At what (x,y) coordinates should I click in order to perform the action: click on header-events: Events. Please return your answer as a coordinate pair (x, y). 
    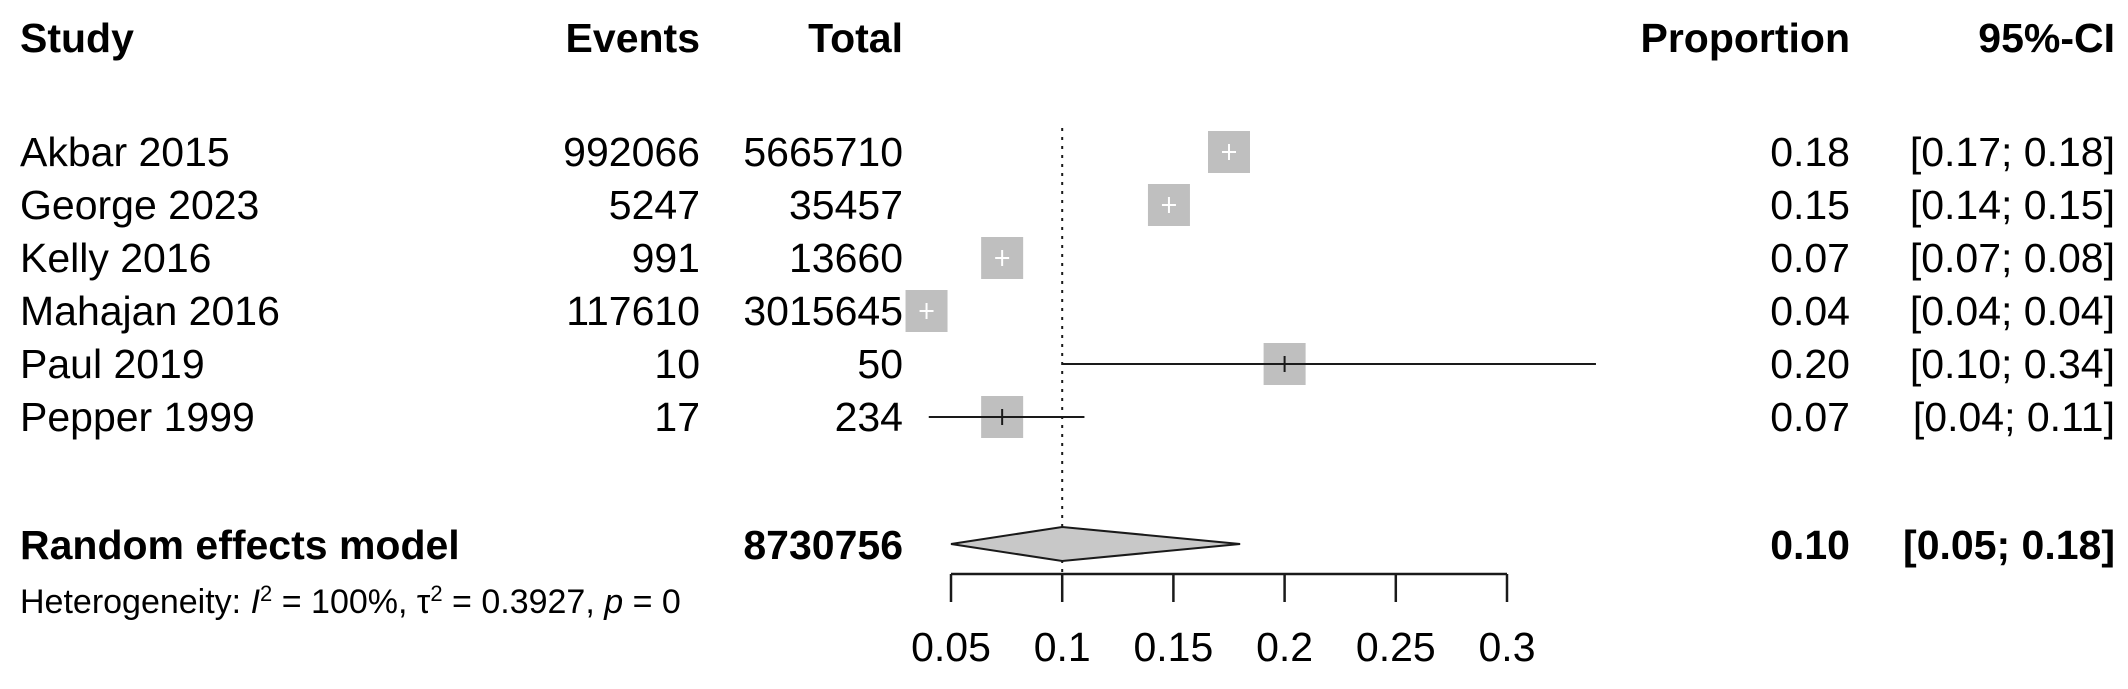
    Looking at the image, I should click on (633, 38).